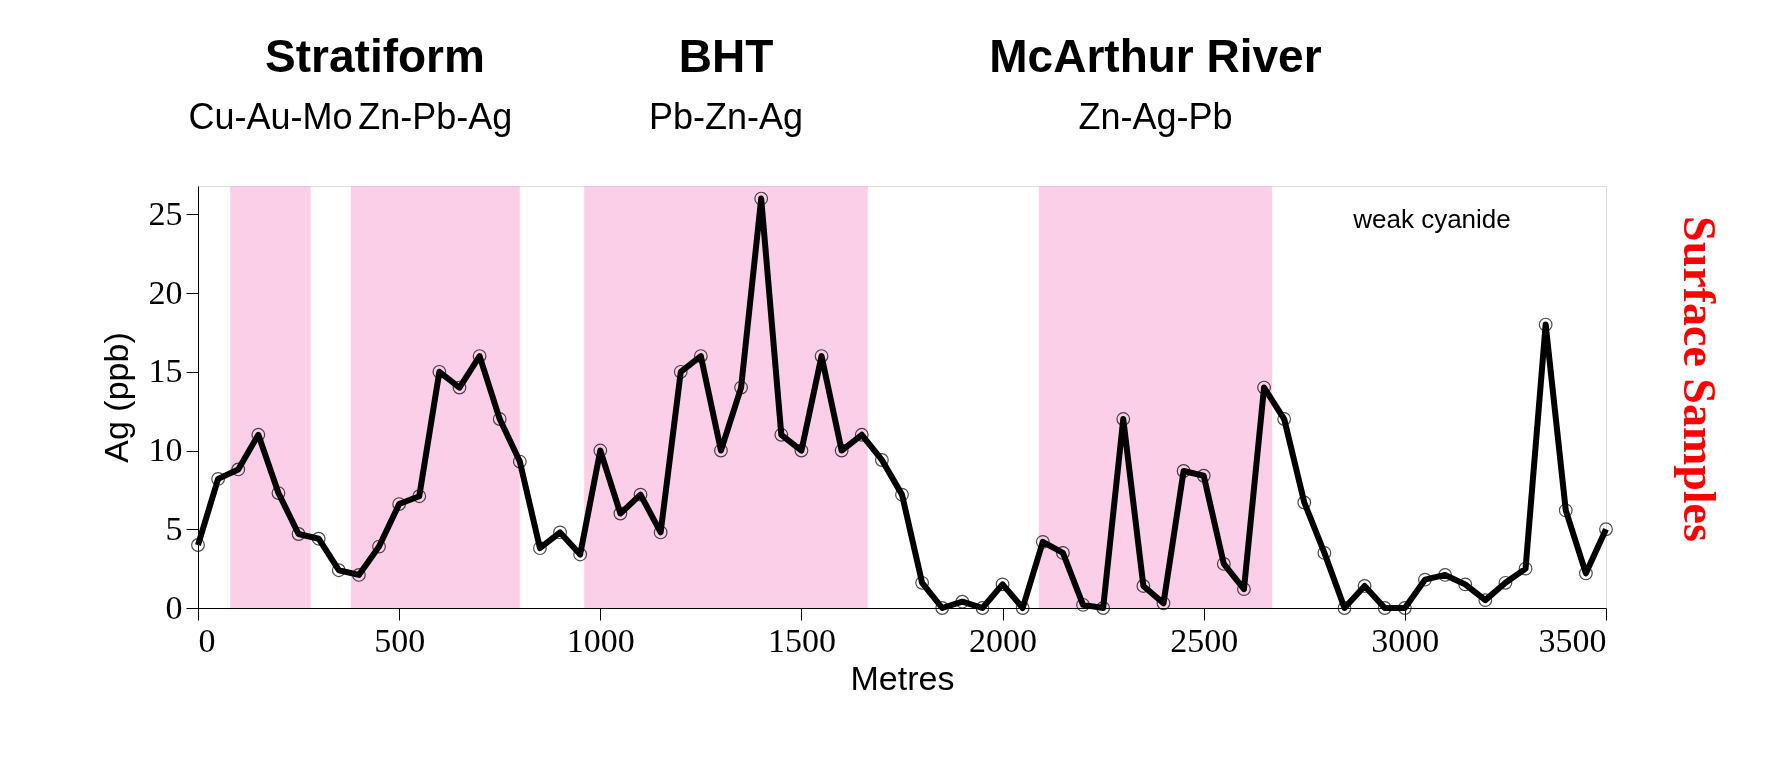  Describe the element at coordinates (1003, 640) in the screenshot. I see `x-tick-label: 2000` at that location.